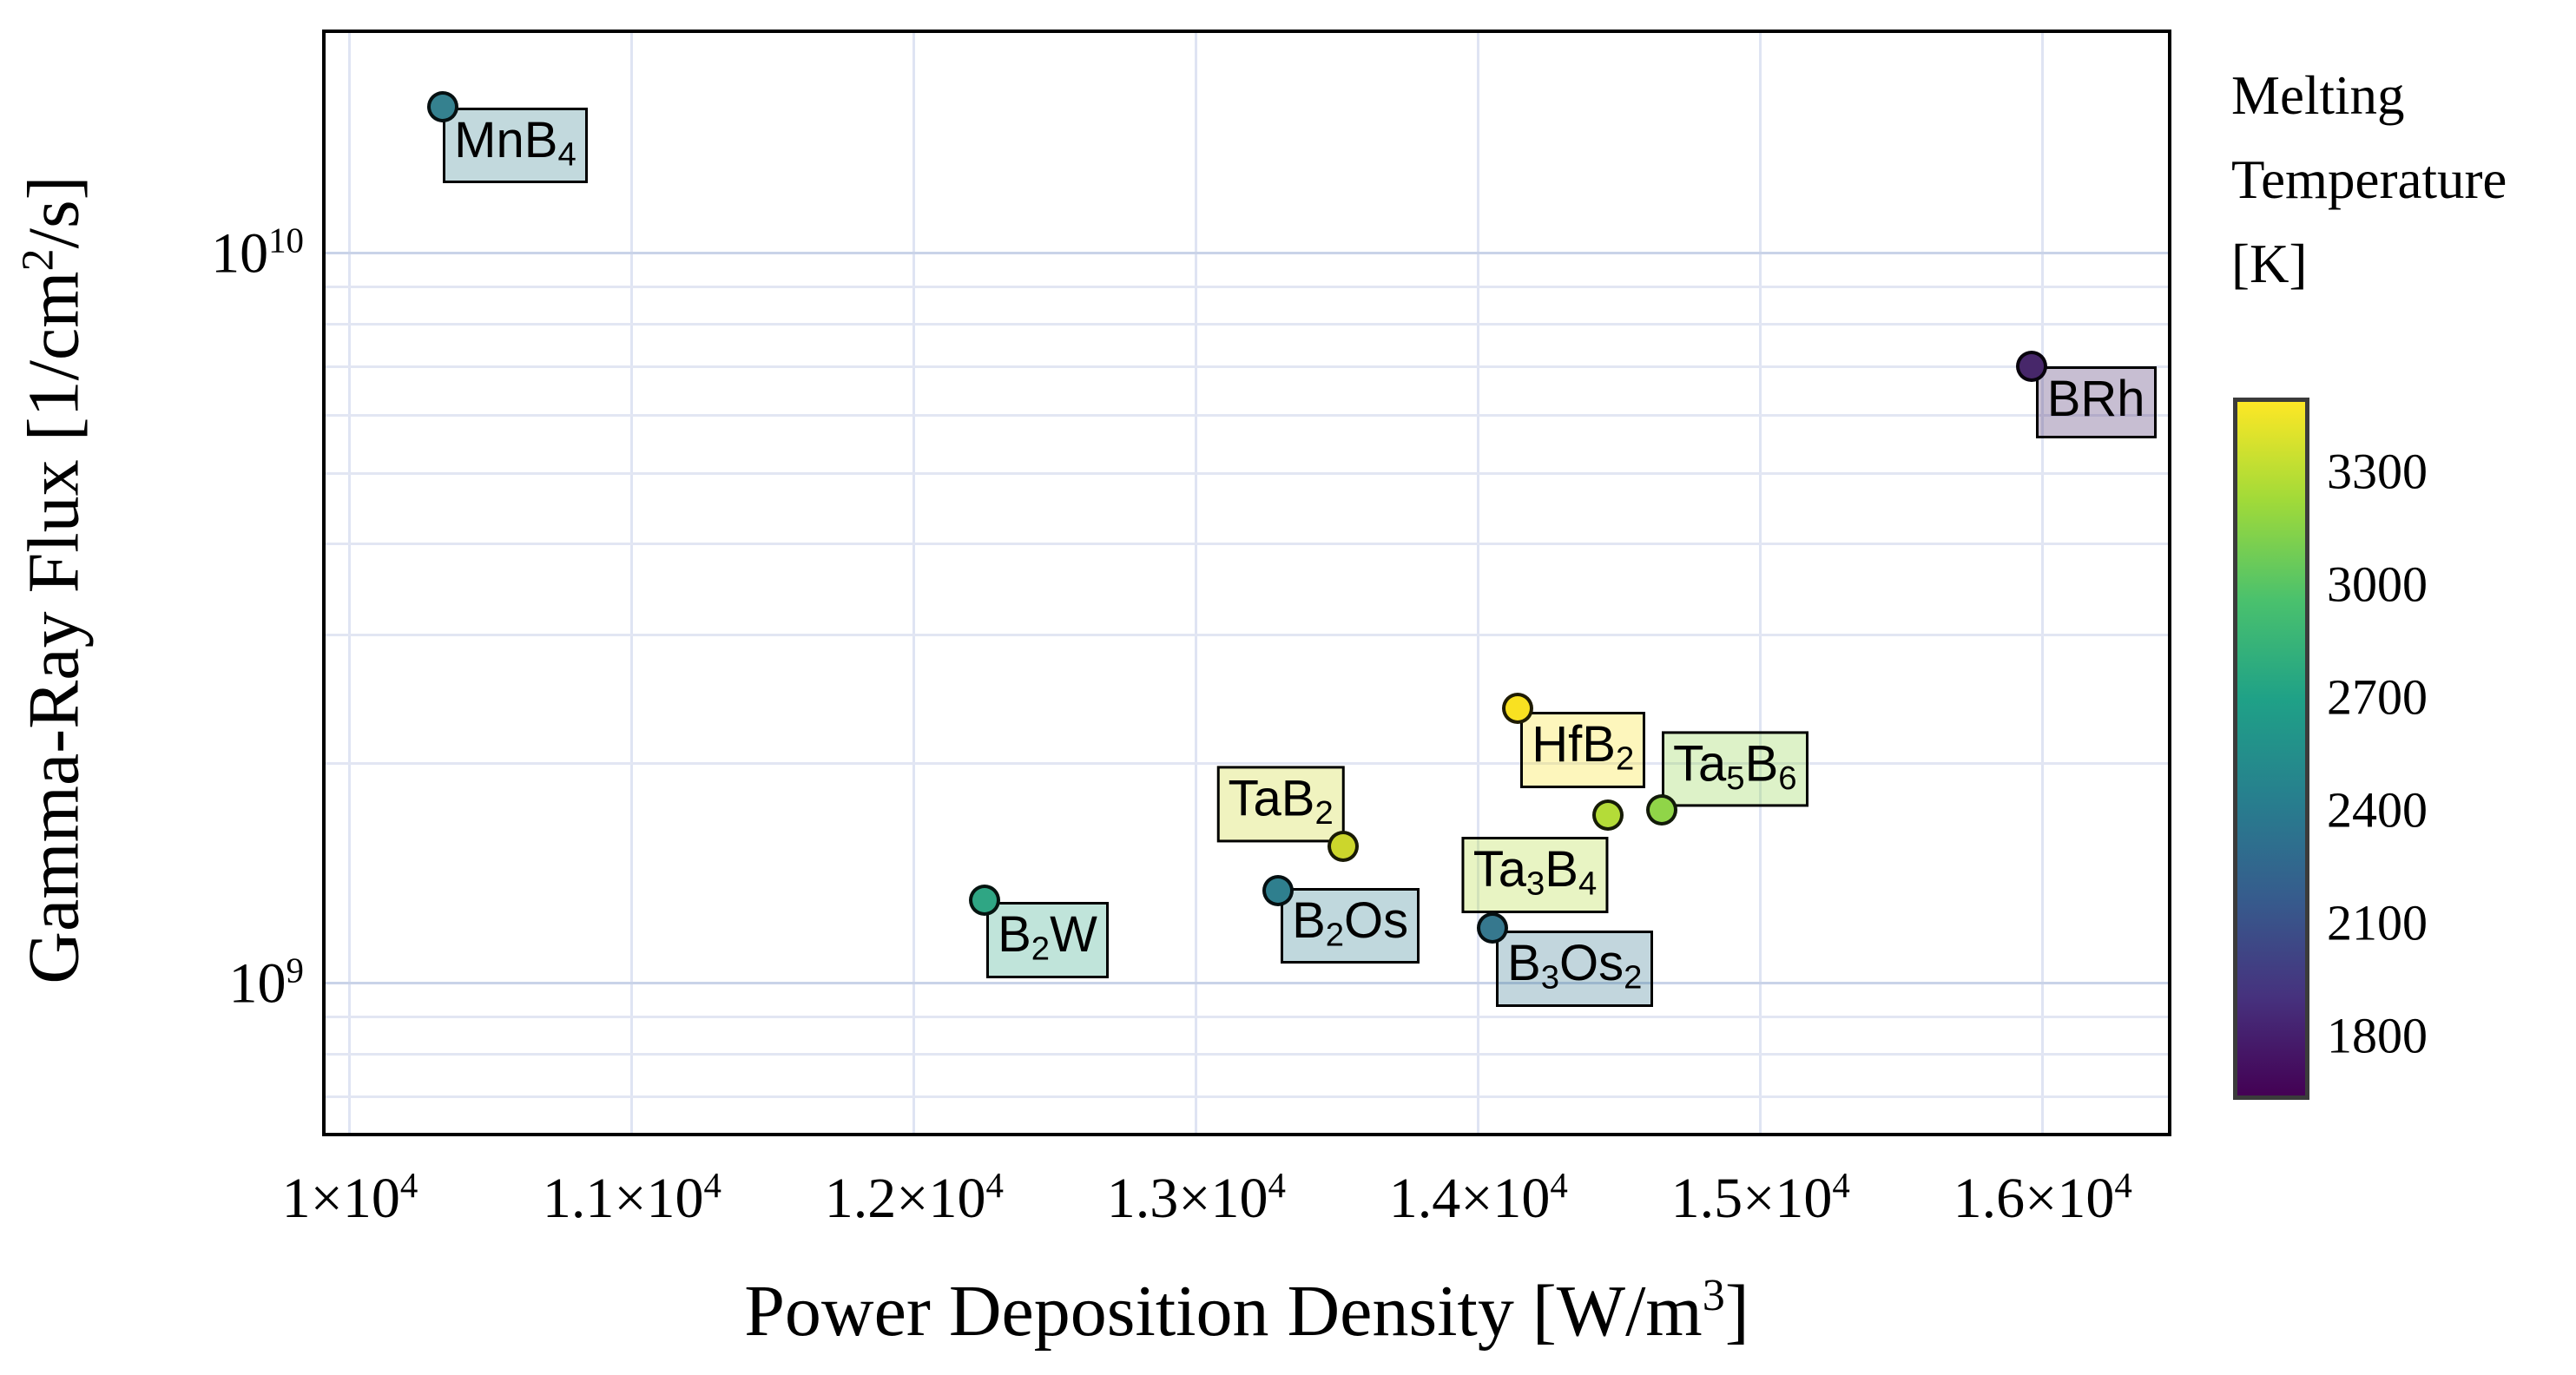  I want to click on colorbar-tick-label: 3300, so click(2377, 471).